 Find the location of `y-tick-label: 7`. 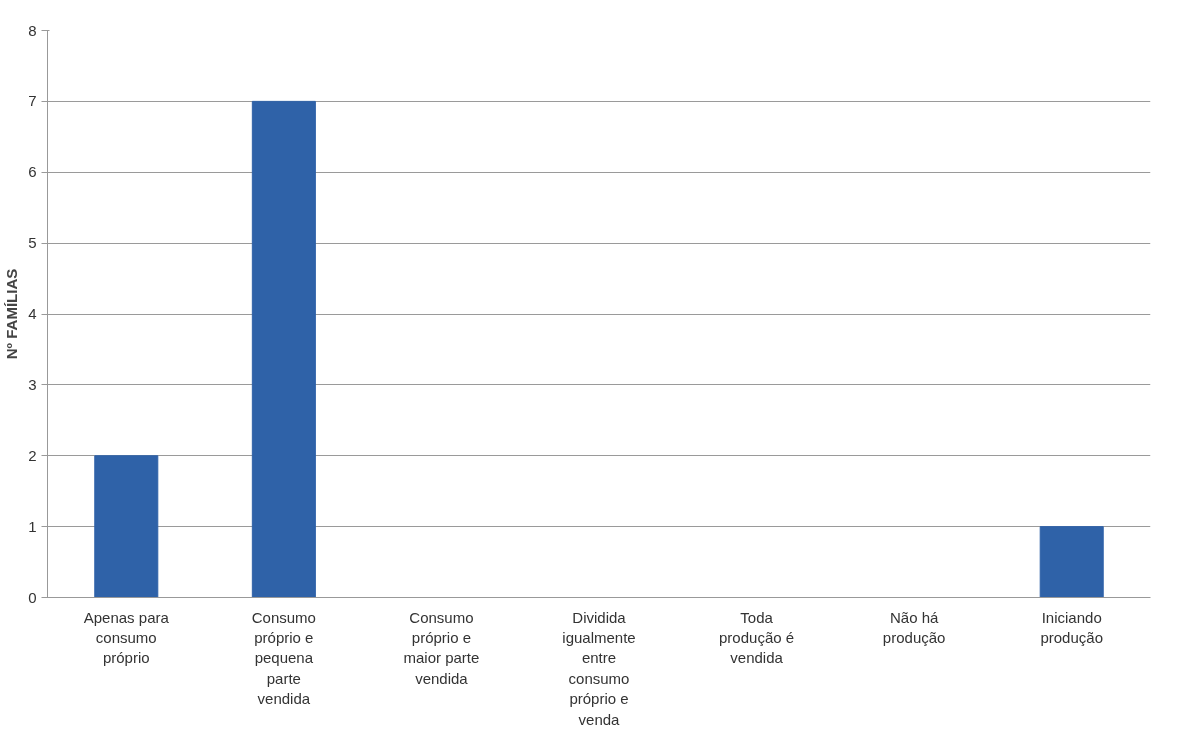

y-tick-label: 7 is located at coordinates (32, 101).